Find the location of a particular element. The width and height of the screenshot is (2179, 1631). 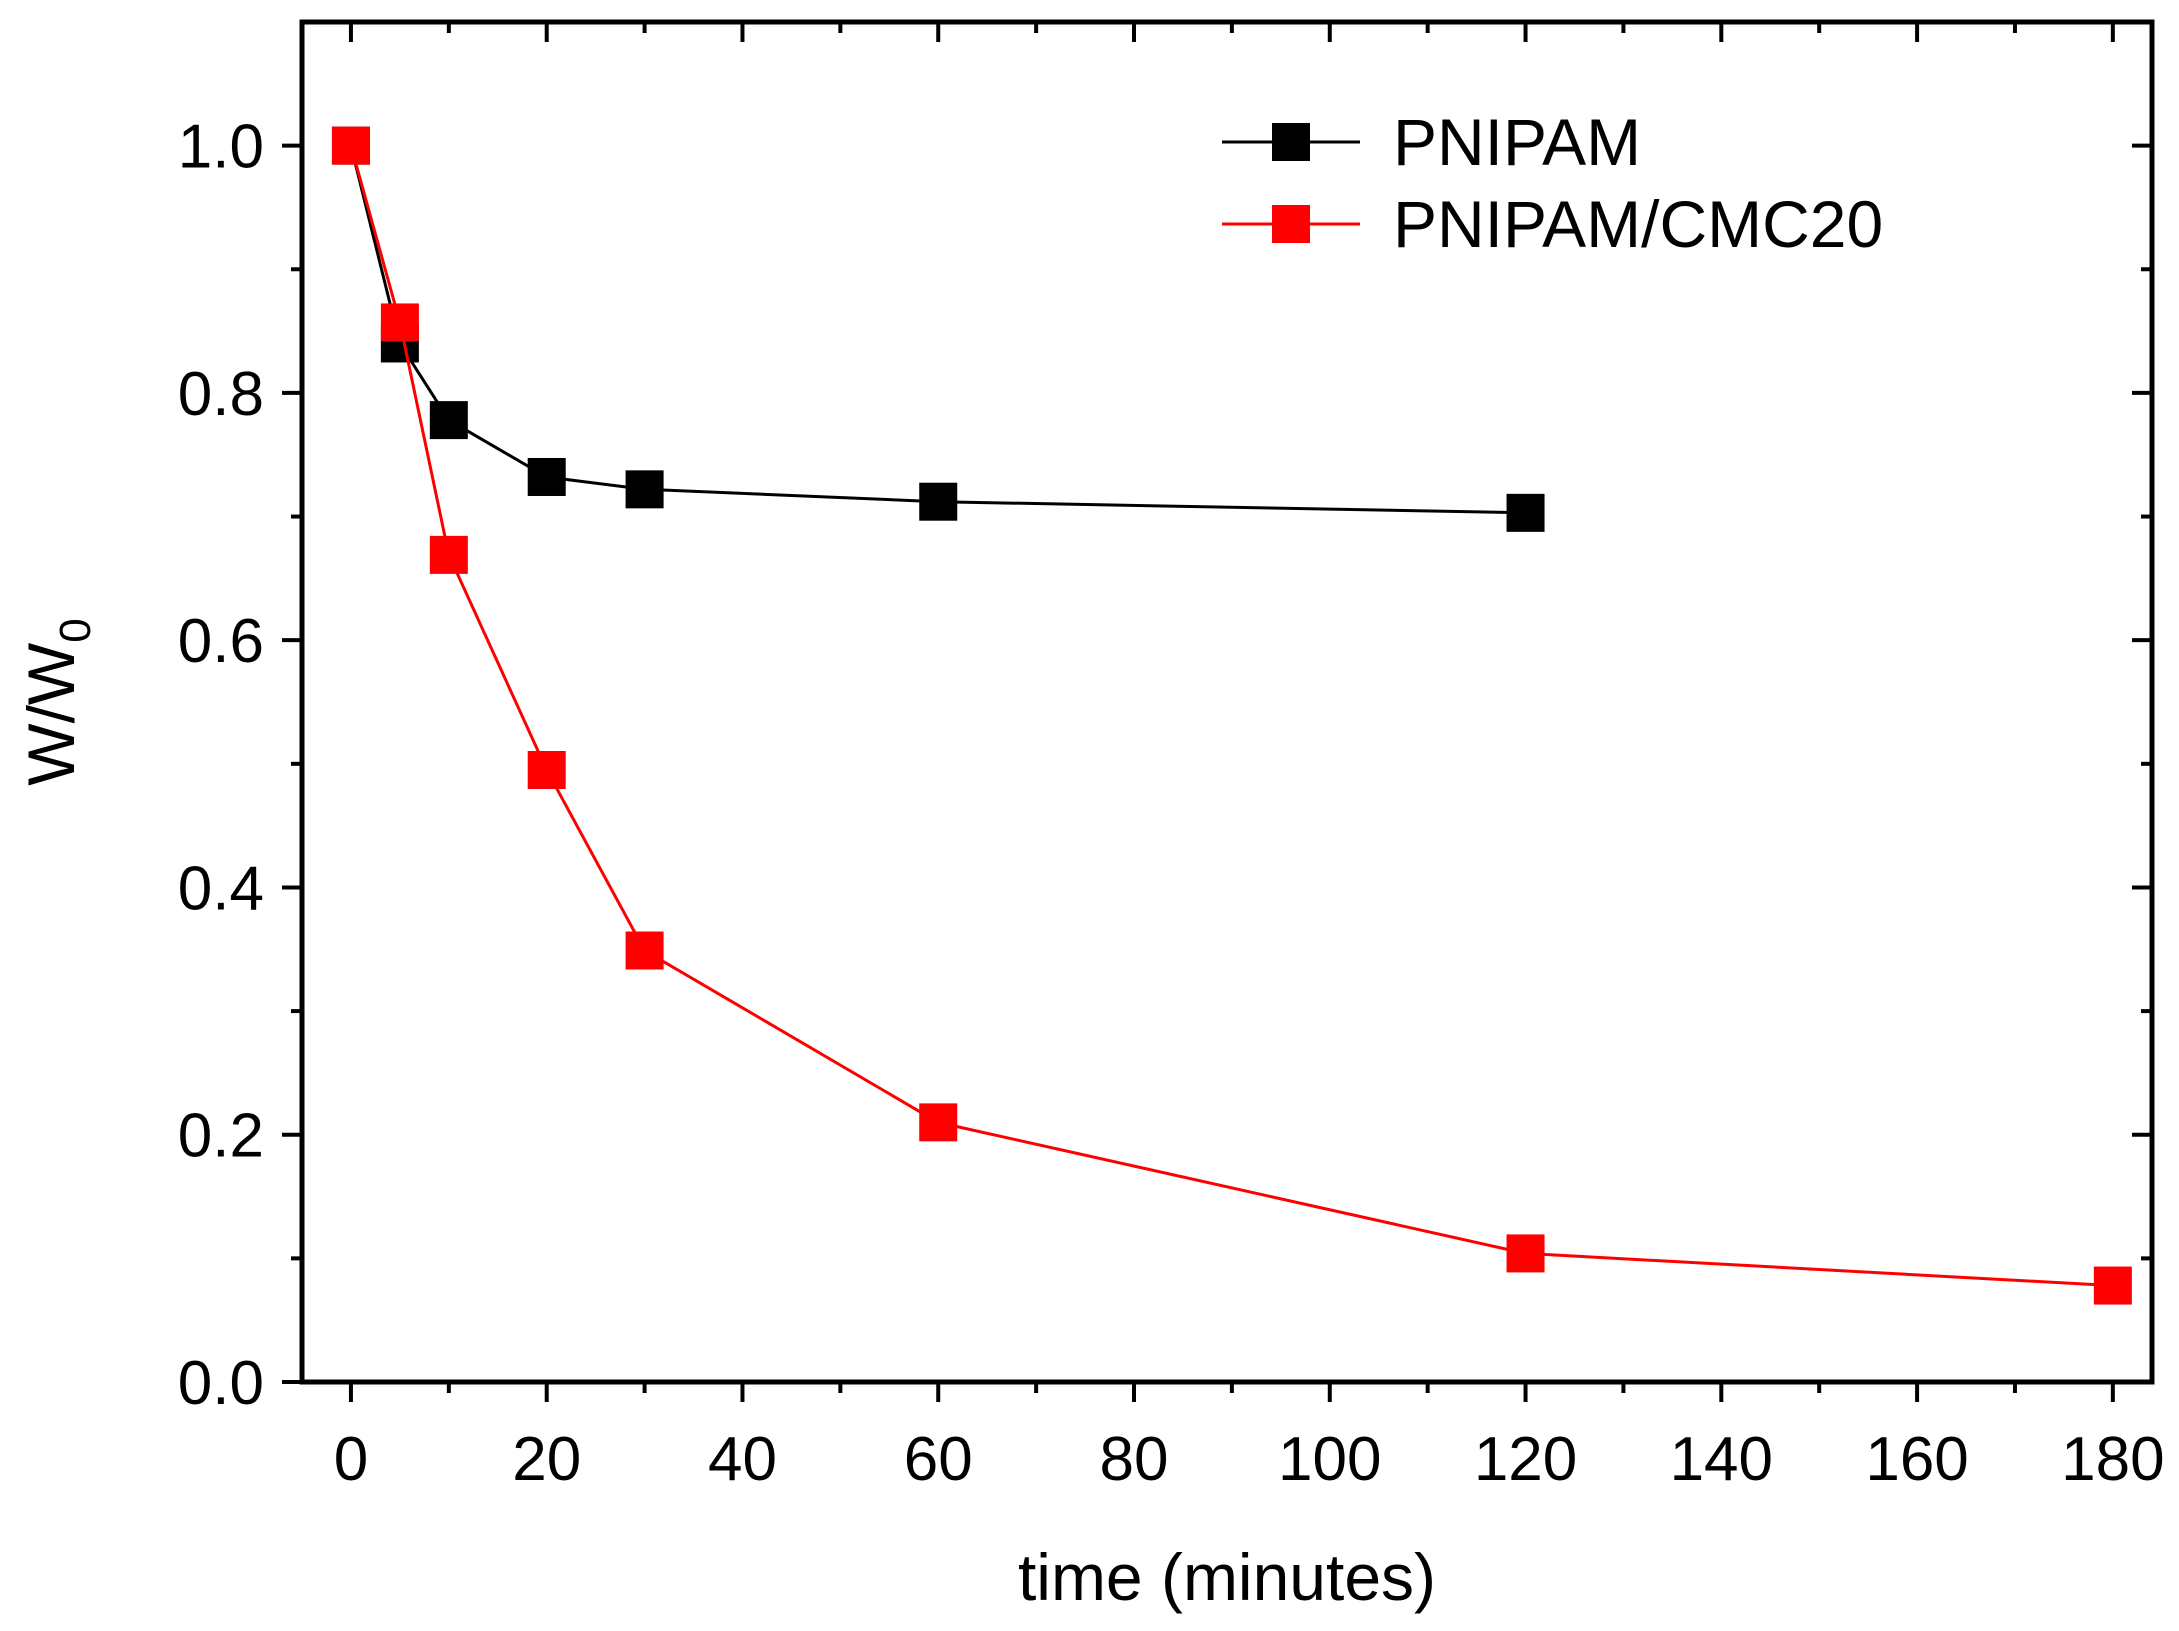

legend: PNIPAM PNIPAM/CMC20 is located at coordinates (1552, 183).